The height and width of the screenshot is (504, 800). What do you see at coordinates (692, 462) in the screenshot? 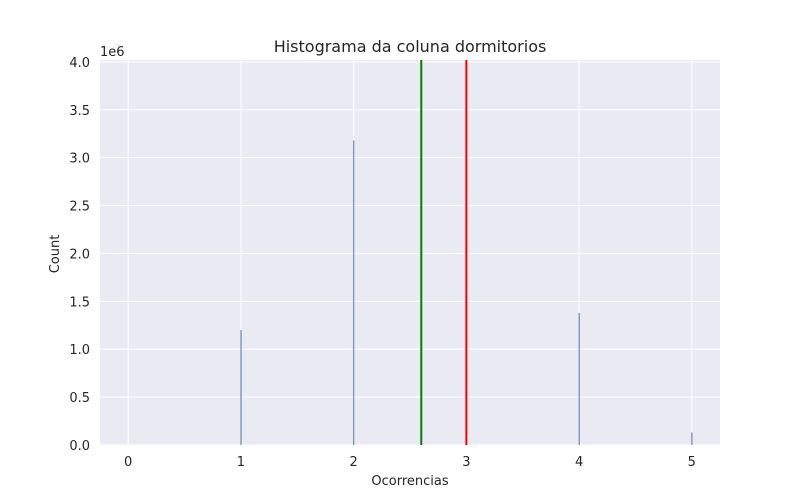
I see `x-tick-label: 5` at bounding box center [692, 462].